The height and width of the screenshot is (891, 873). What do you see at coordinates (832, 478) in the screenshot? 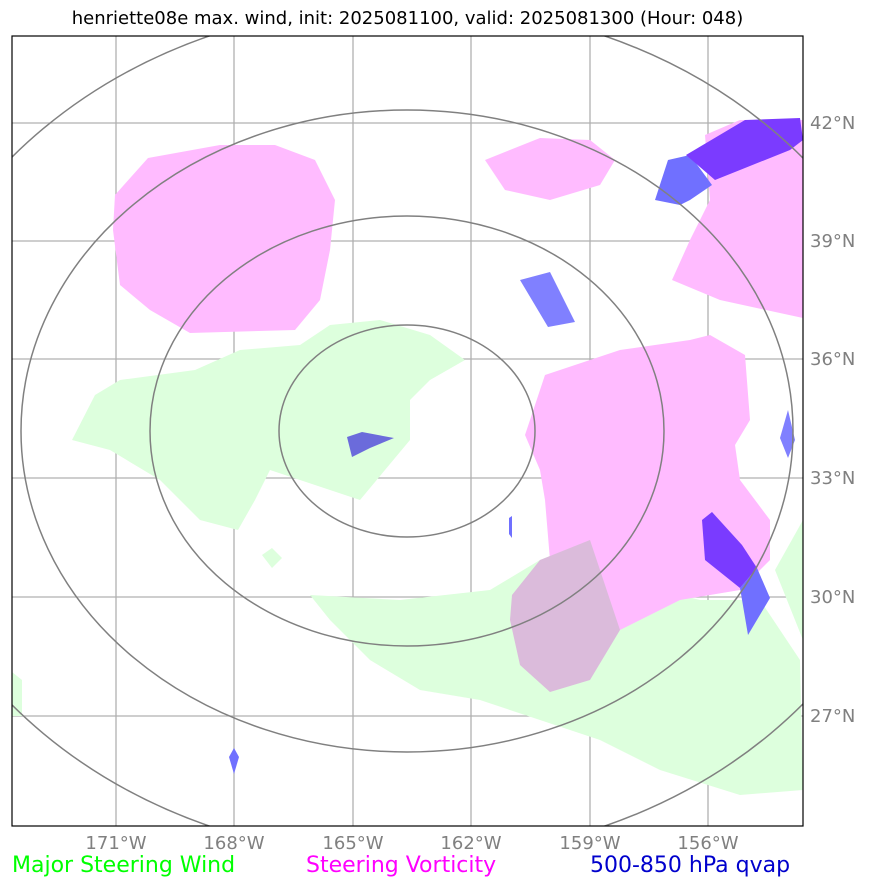
I see `lat-label-33: 33°N` at bounding box center [832, 478].